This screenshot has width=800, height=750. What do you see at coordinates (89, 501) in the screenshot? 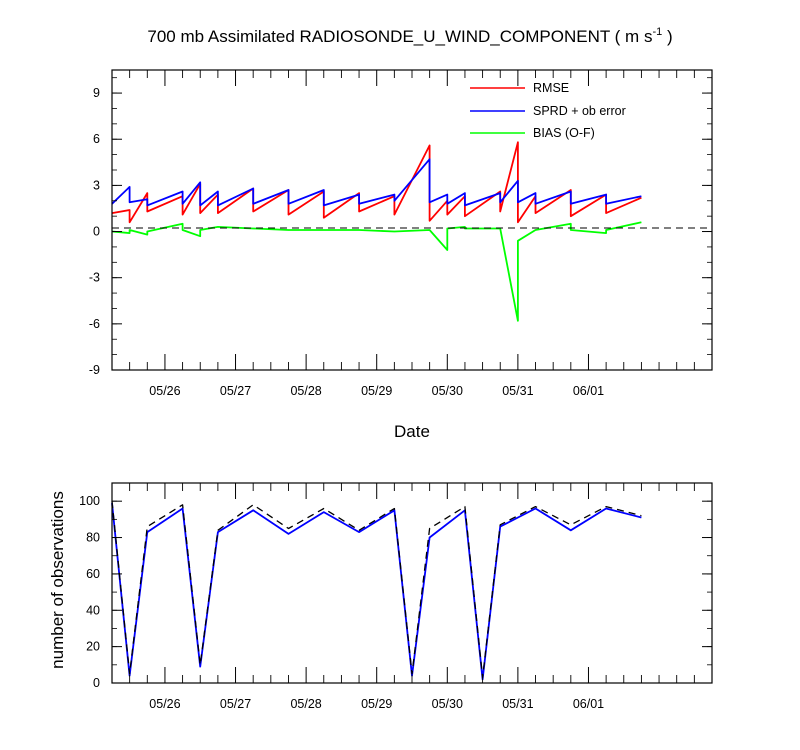
I see `y-tick-label: 100` at bounding box center [89, 501].